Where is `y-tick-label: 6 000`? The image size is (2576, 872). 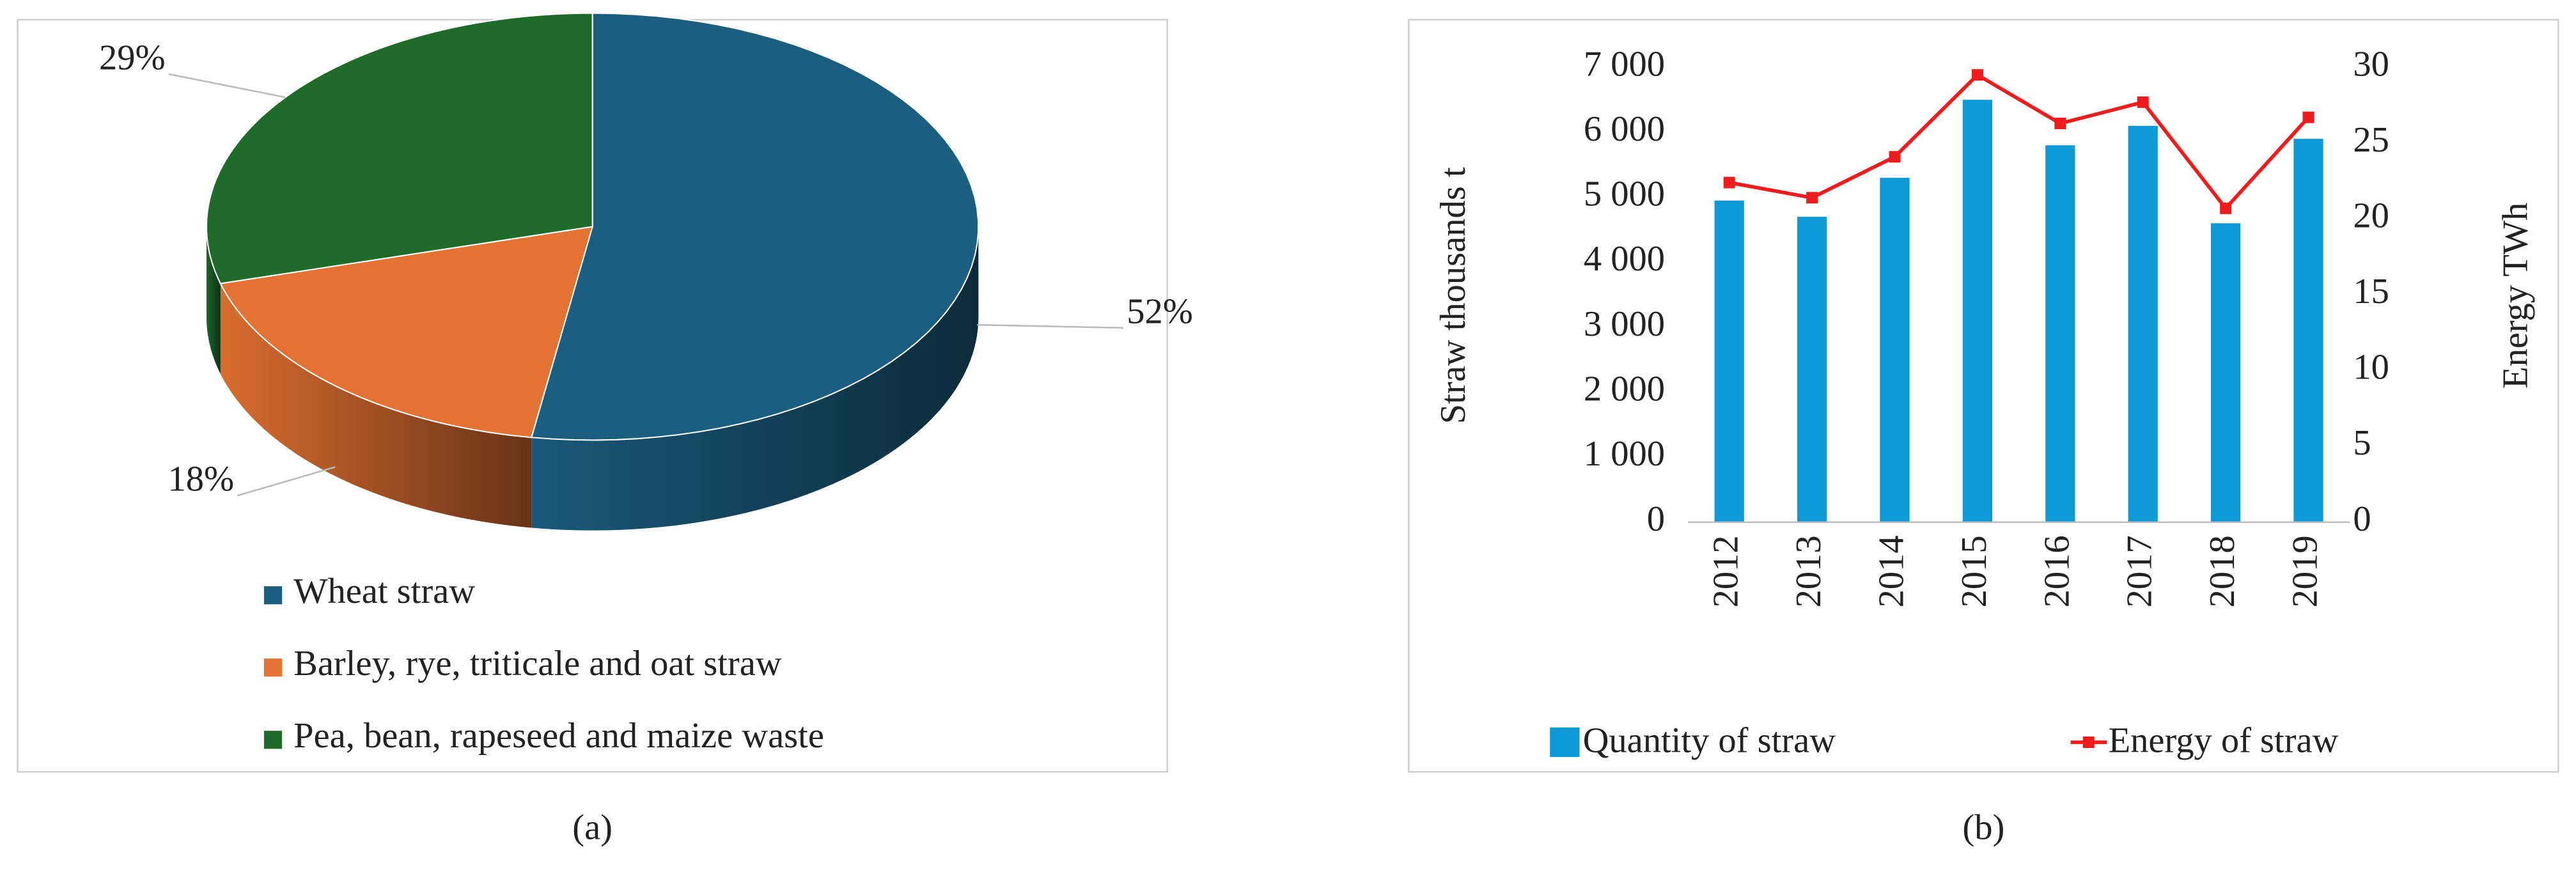
y-tick-label: 6 000 is located at coordinates (1625, 129).